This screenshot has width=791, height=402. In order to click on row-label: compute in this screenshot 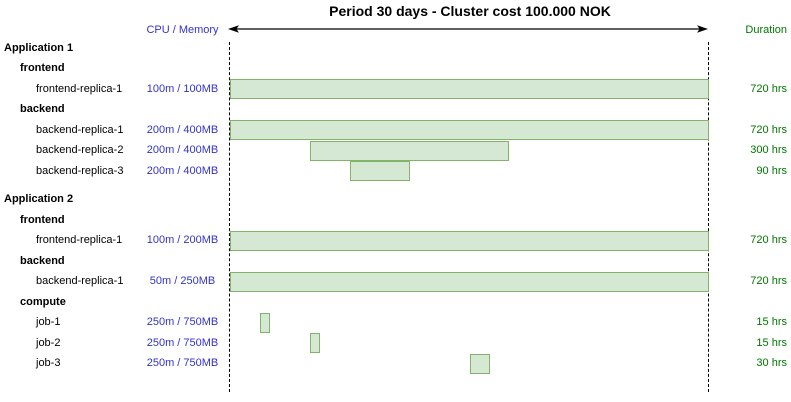, I will do `click(43, 301)`.